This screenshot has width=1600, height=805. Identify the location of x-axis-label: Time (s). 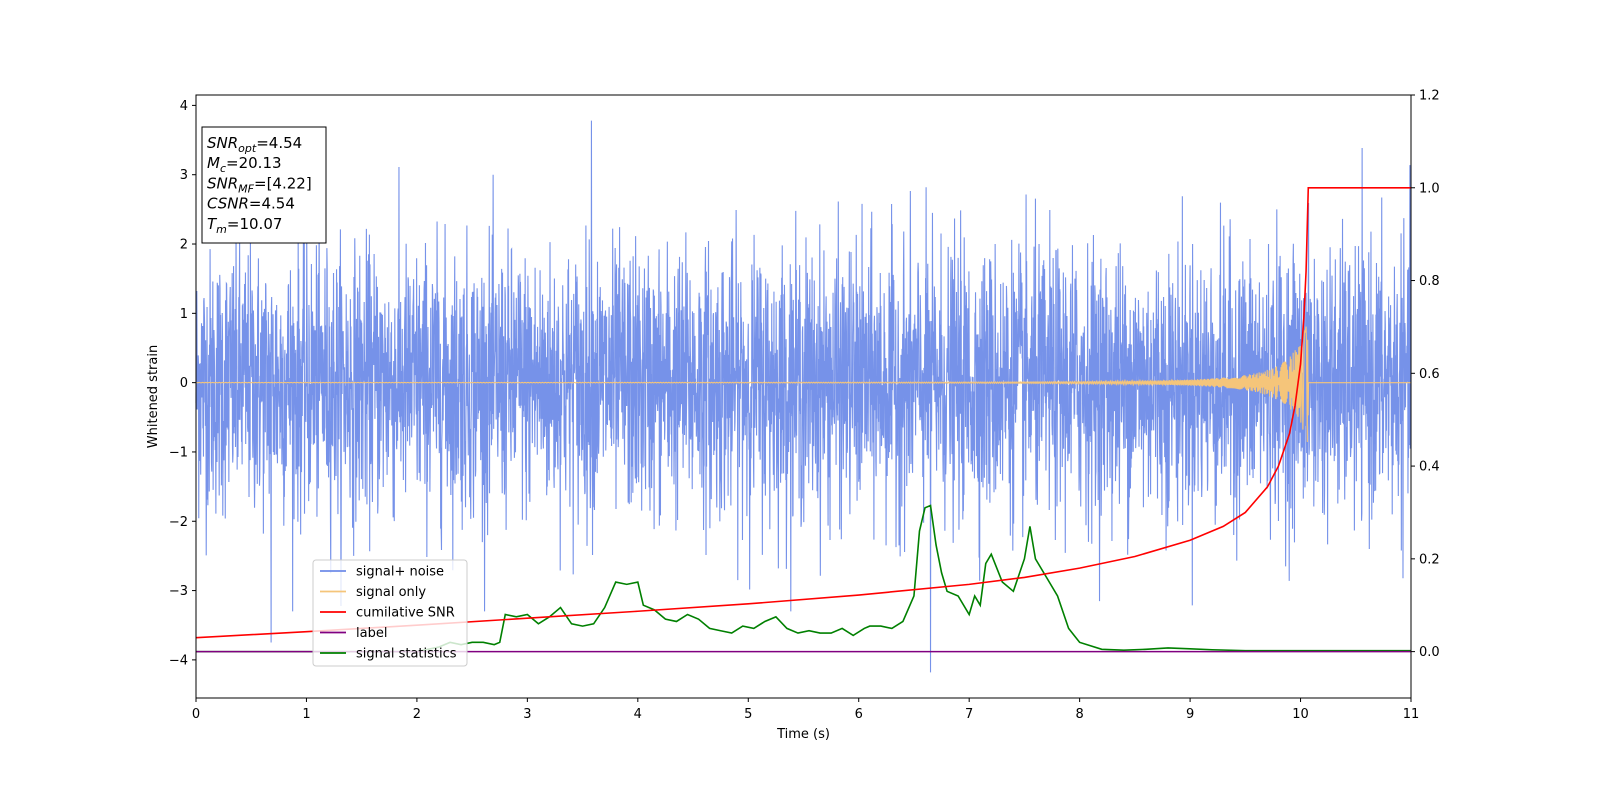
(803, 734).